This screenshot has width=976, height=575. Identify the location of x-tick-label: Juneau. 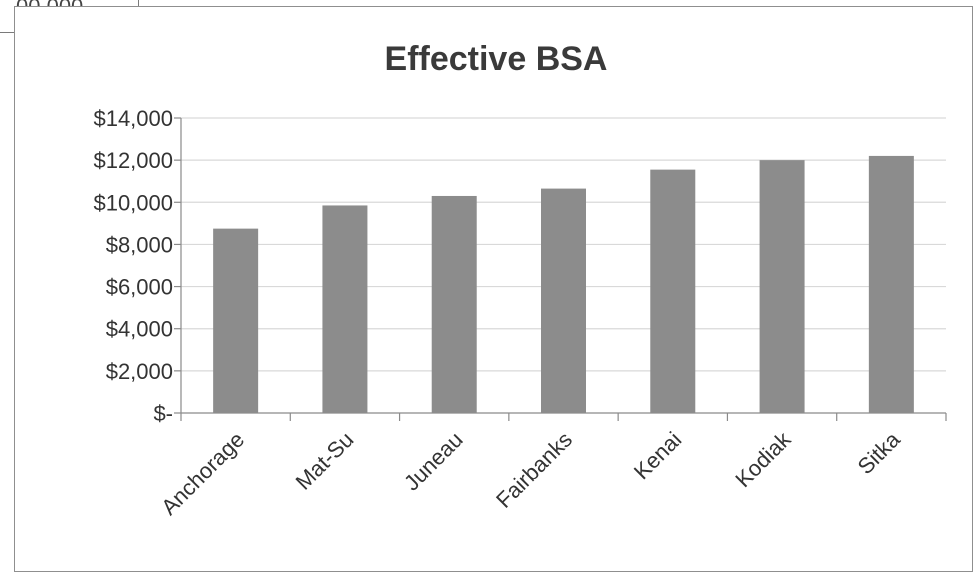
(433, 461).